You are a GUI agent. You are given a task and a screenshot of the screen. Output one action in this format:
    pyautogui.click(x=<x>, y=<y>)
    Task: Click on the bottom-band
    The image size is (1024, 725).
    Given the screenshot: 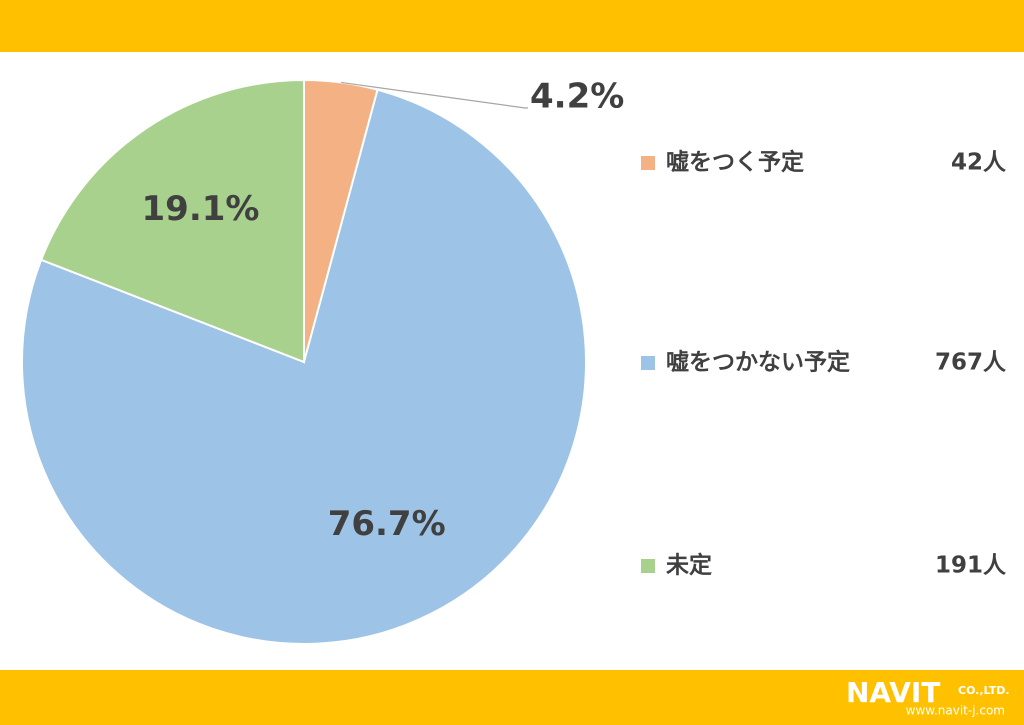 What is the action you would take?
    pyautogui.click(x=512, y=697)
    